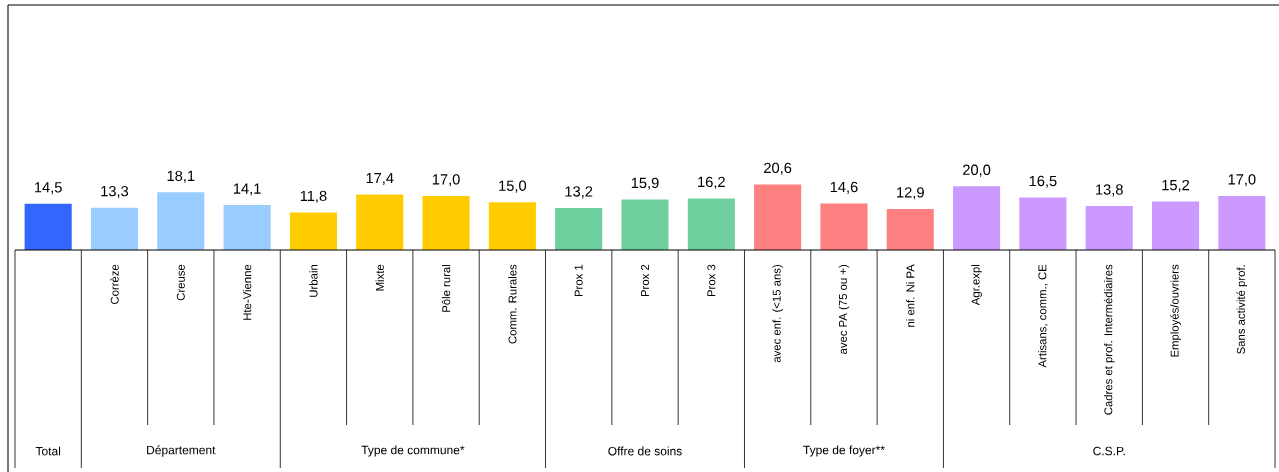 This screenshot has height=472, width=1279. I want to click on x-tick-label: Sans activité prof., so click(1242, 309).